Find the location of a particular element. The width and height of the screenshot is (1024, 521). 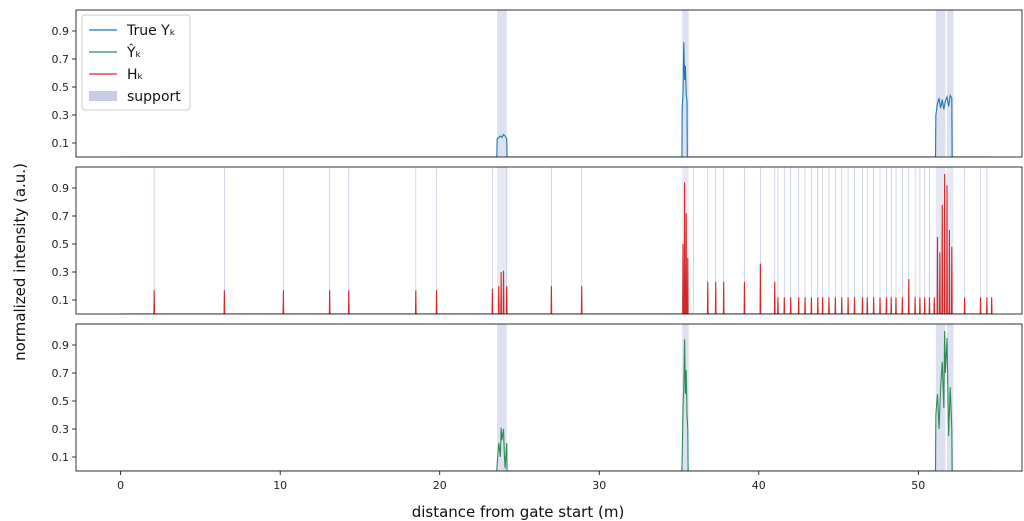

legend-box is located at coordinates (136, 62).